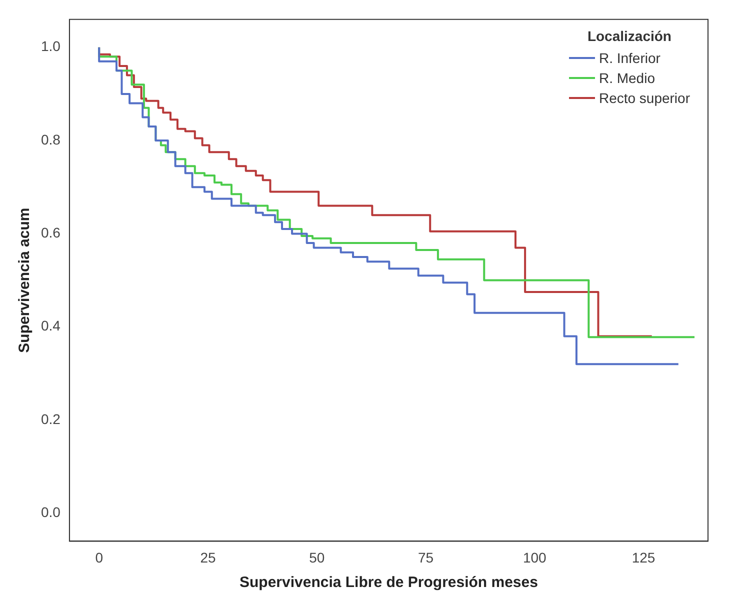 This screenshot has width=729, height=610. What do you see at coordinates (25, 280) in the screenshot?
I see `y-axis-title: Supervivencia acum` at bounding box center [25, 280].